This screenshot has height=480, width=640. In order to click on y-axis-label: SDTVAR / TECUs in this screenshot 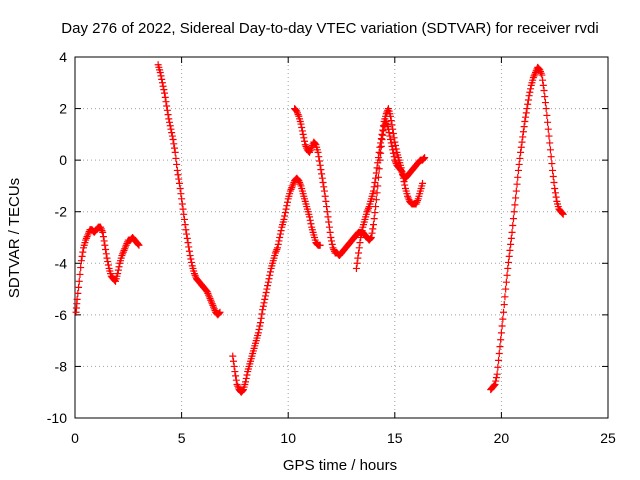, I will do `click(14, 238)`.